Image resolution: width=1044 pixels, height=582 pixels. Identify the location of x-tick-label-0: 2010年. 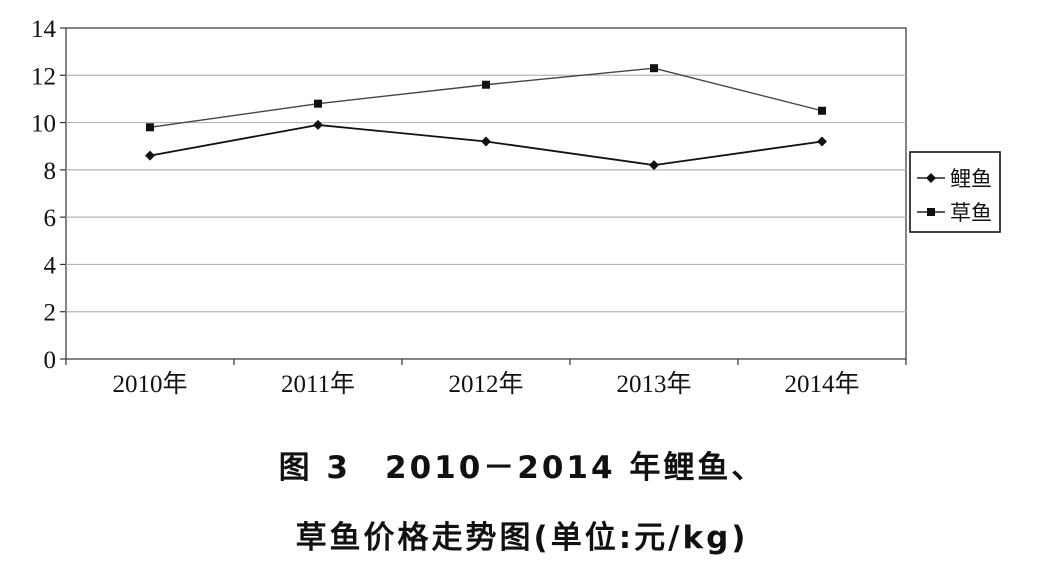
(149, 384).